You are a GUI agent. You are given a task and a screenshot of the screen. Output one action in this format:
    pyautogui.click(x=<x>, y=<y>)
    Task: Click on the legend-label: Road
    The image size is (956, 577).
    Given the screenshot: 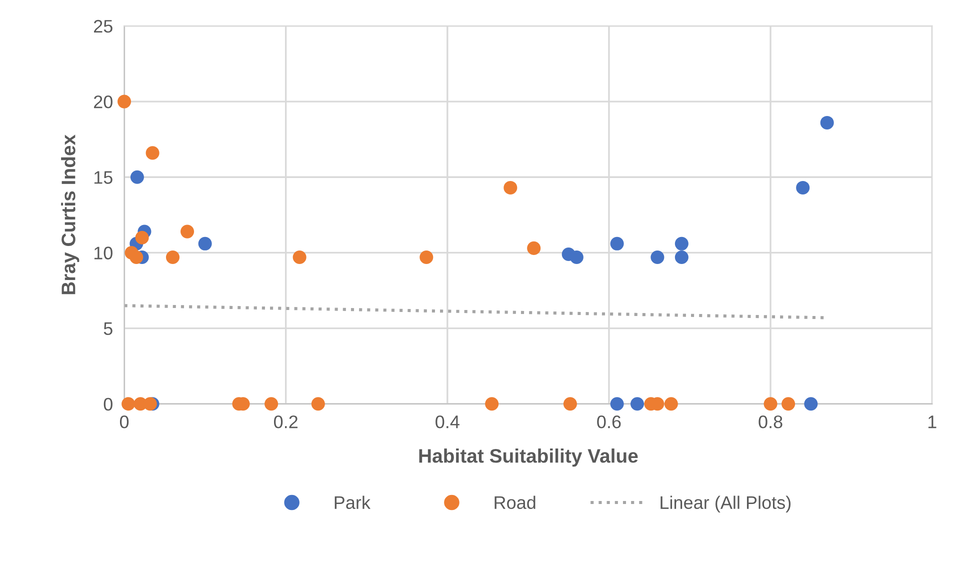 What is the action you would take?
    pyautogui.click(x=515, y=502)
    